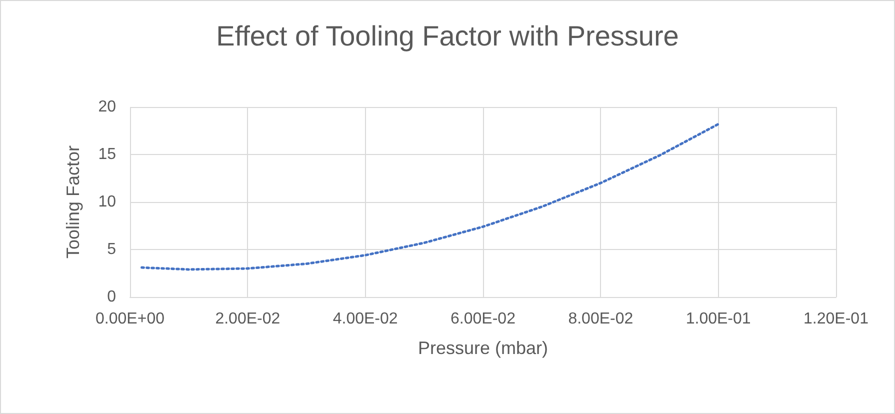  Describe the element at coordinates (483, 348) in the screenshot. I see `x-axis-title: Pressure (mbar)` at that location.